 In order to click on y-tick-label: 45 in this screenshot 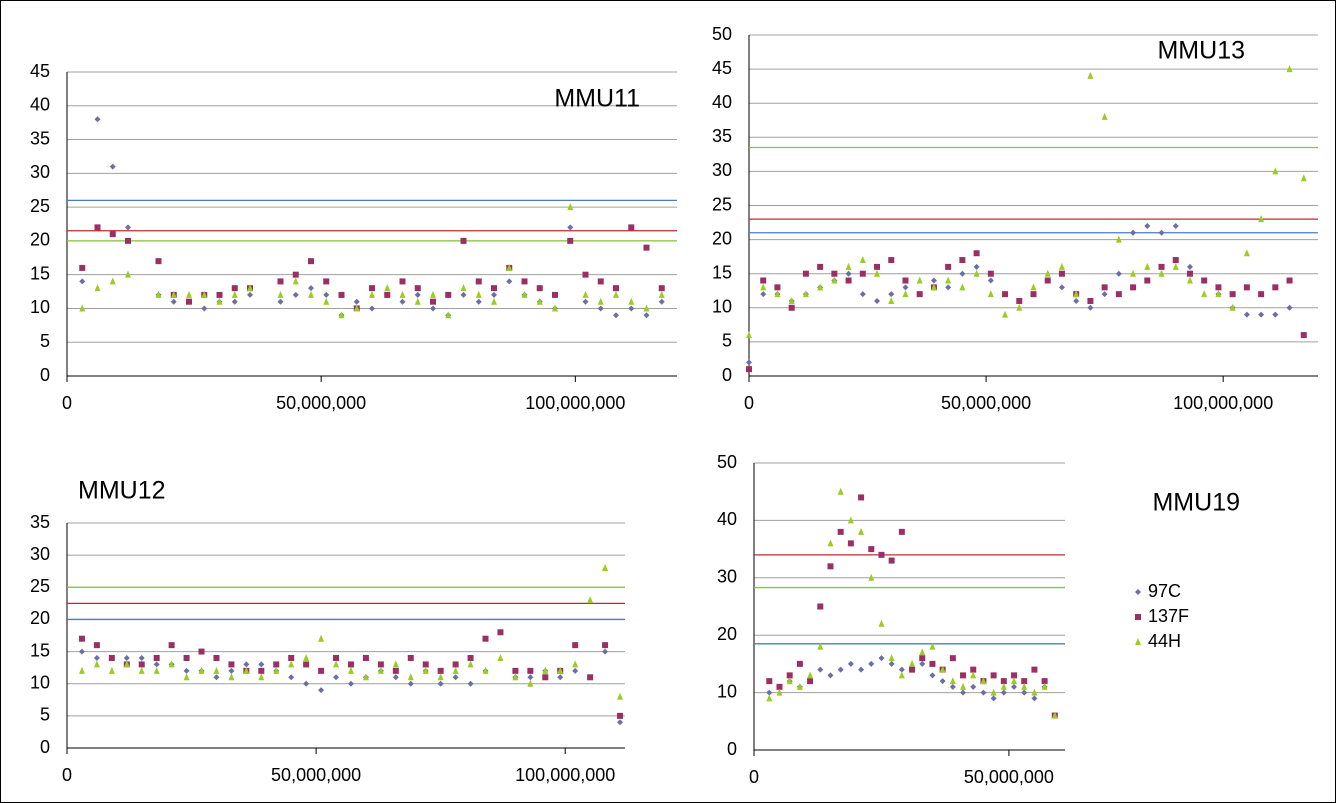, I will do `click(722, 68)`.